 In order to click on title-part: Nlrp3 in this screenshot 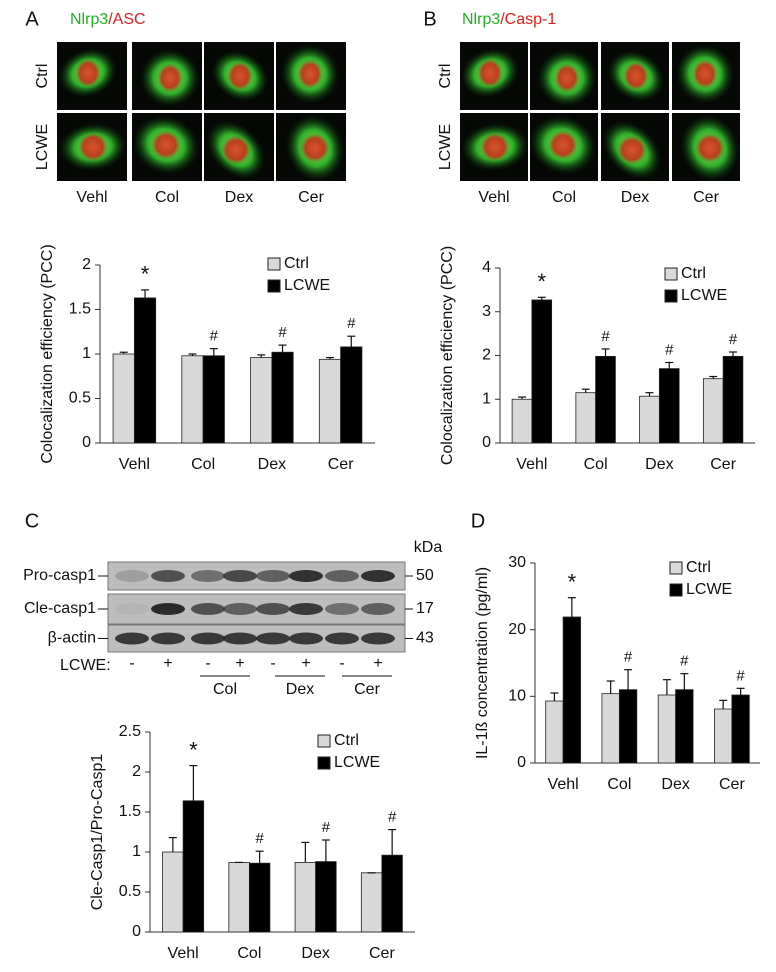, I will do `click(481, 19)`.